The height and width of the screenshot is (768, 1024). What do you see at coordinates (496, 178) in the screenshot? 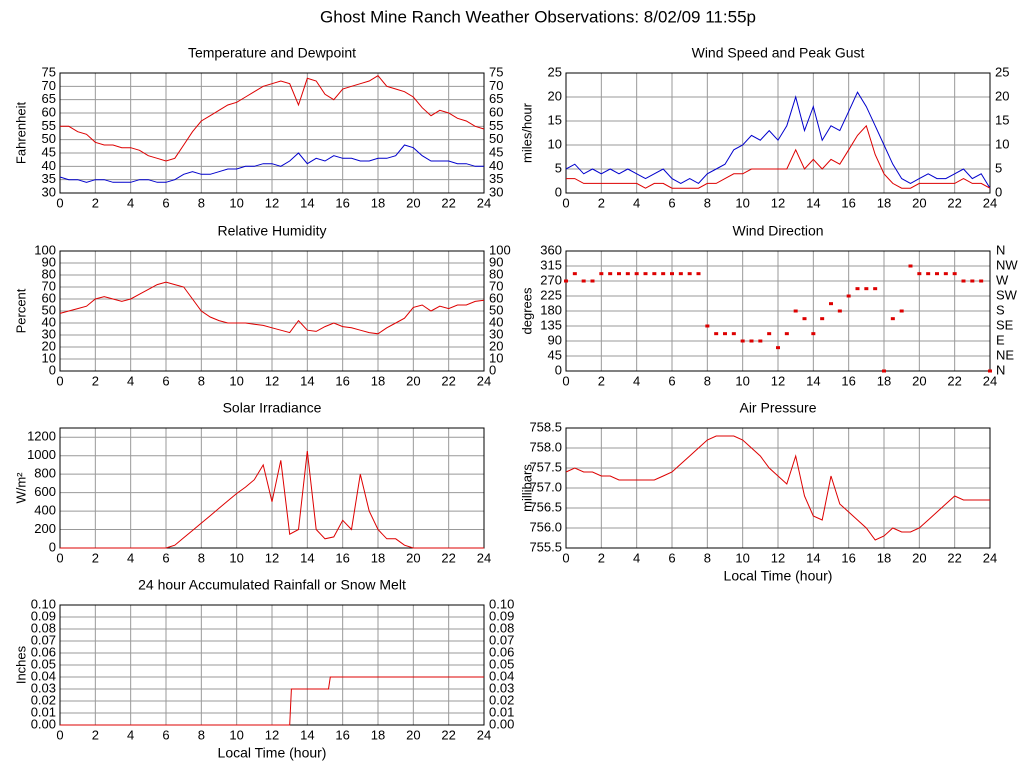
I see `y-tick-label-right: 35` at bounding box center [496, 178].